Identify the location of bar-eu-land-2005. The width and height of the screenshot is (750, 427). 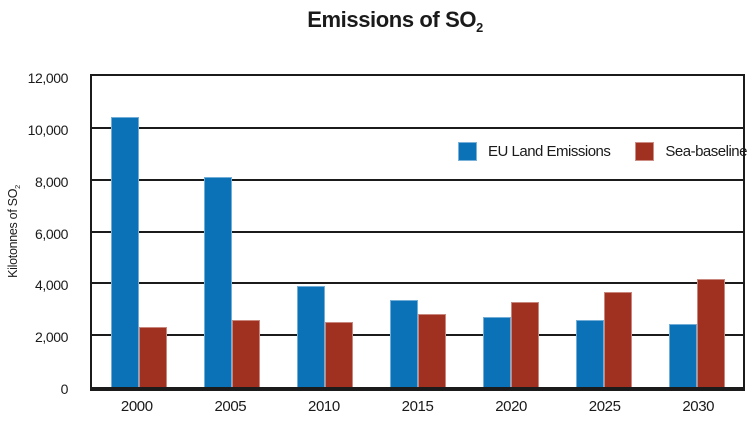
(217, 282).